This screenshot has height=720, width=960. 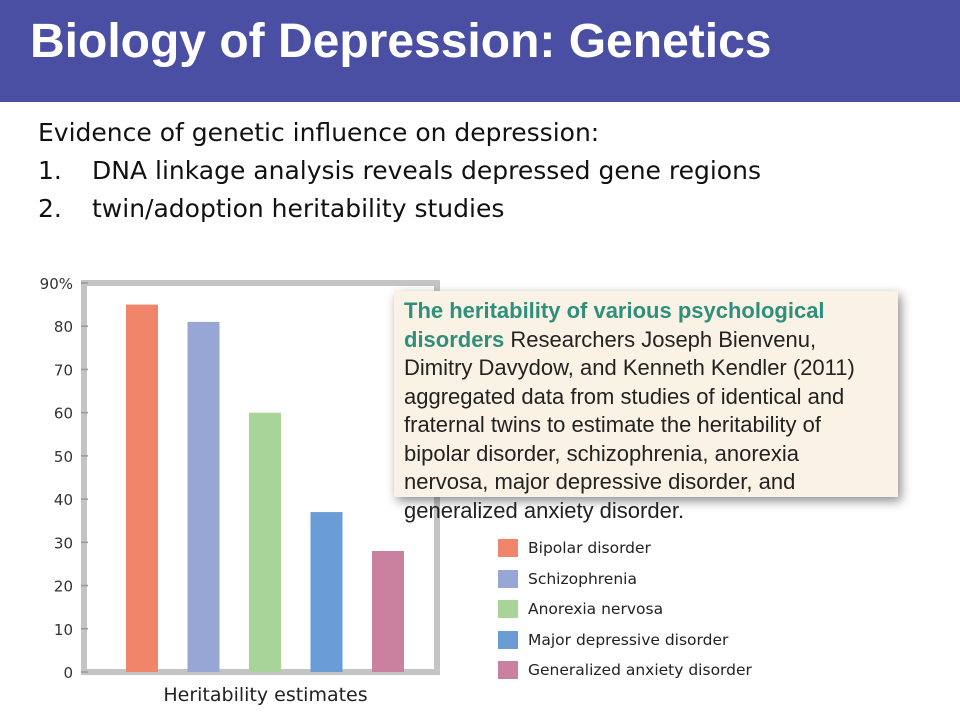 I want to click on y-tick-label: 60, so click(x=63, y=414).